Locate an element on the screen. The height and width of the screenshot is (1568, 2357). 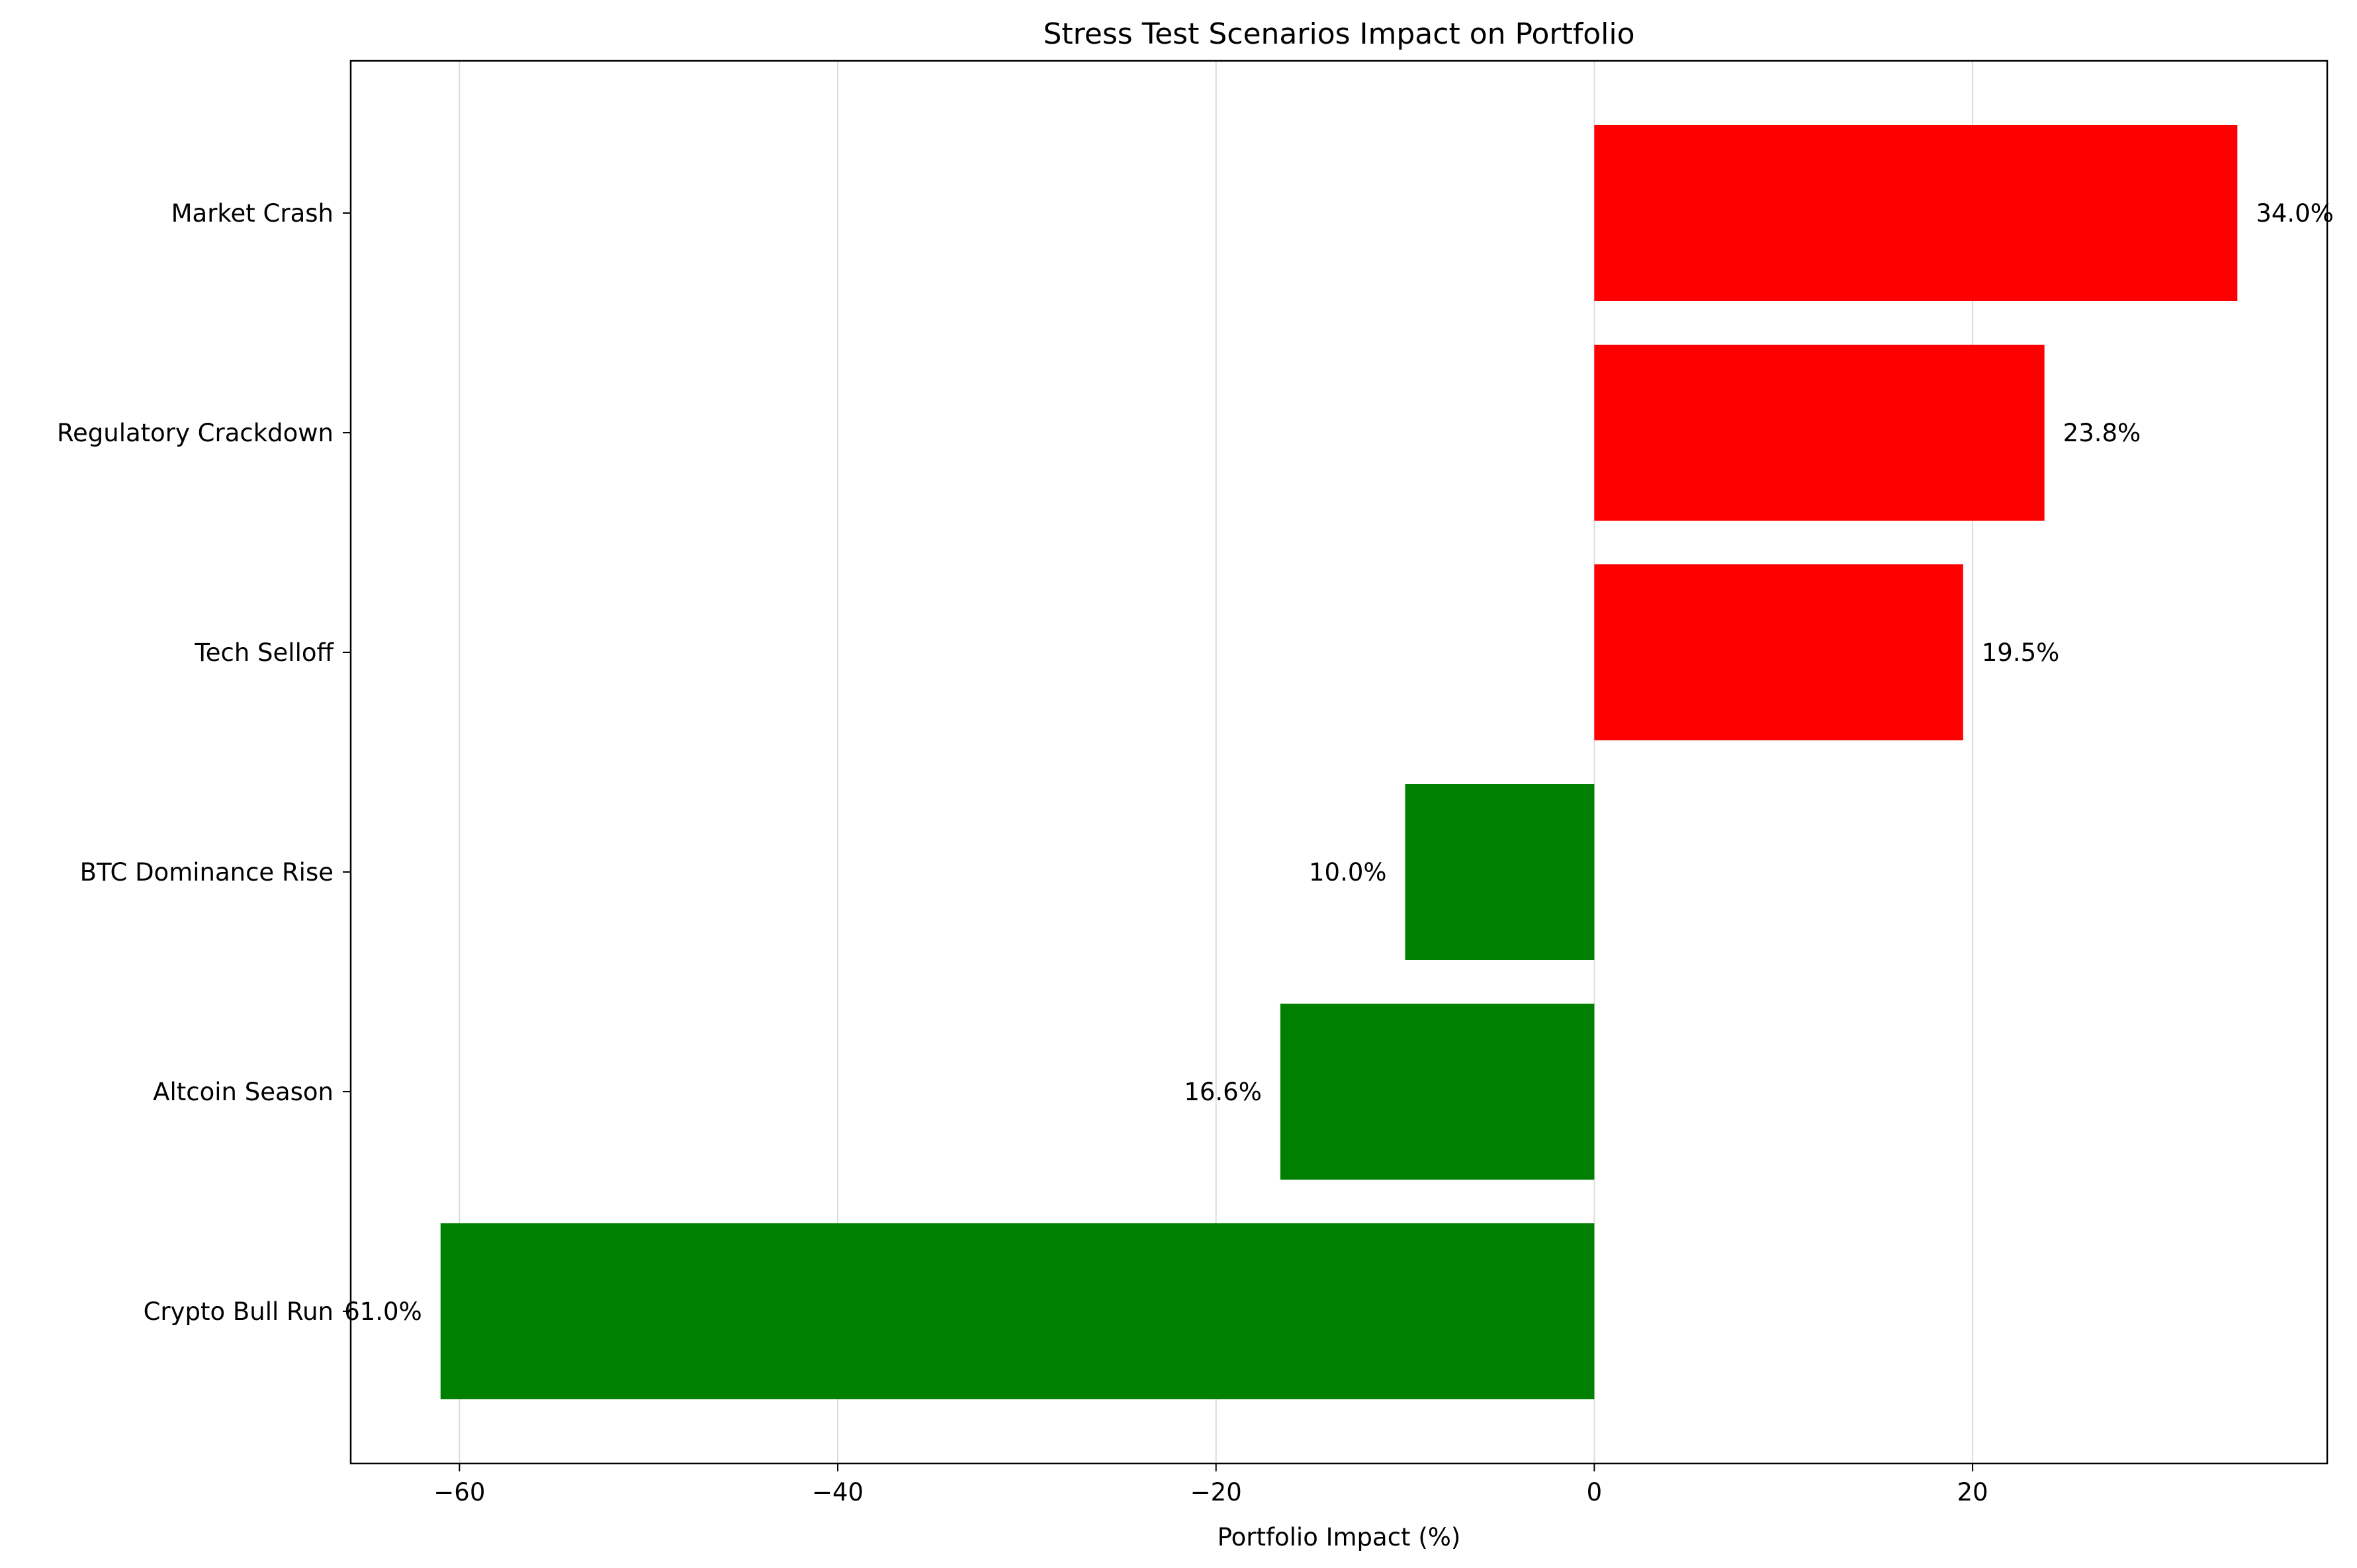
y-tick-label: BTC Dominance Rise is located at coordinates (207, 873).